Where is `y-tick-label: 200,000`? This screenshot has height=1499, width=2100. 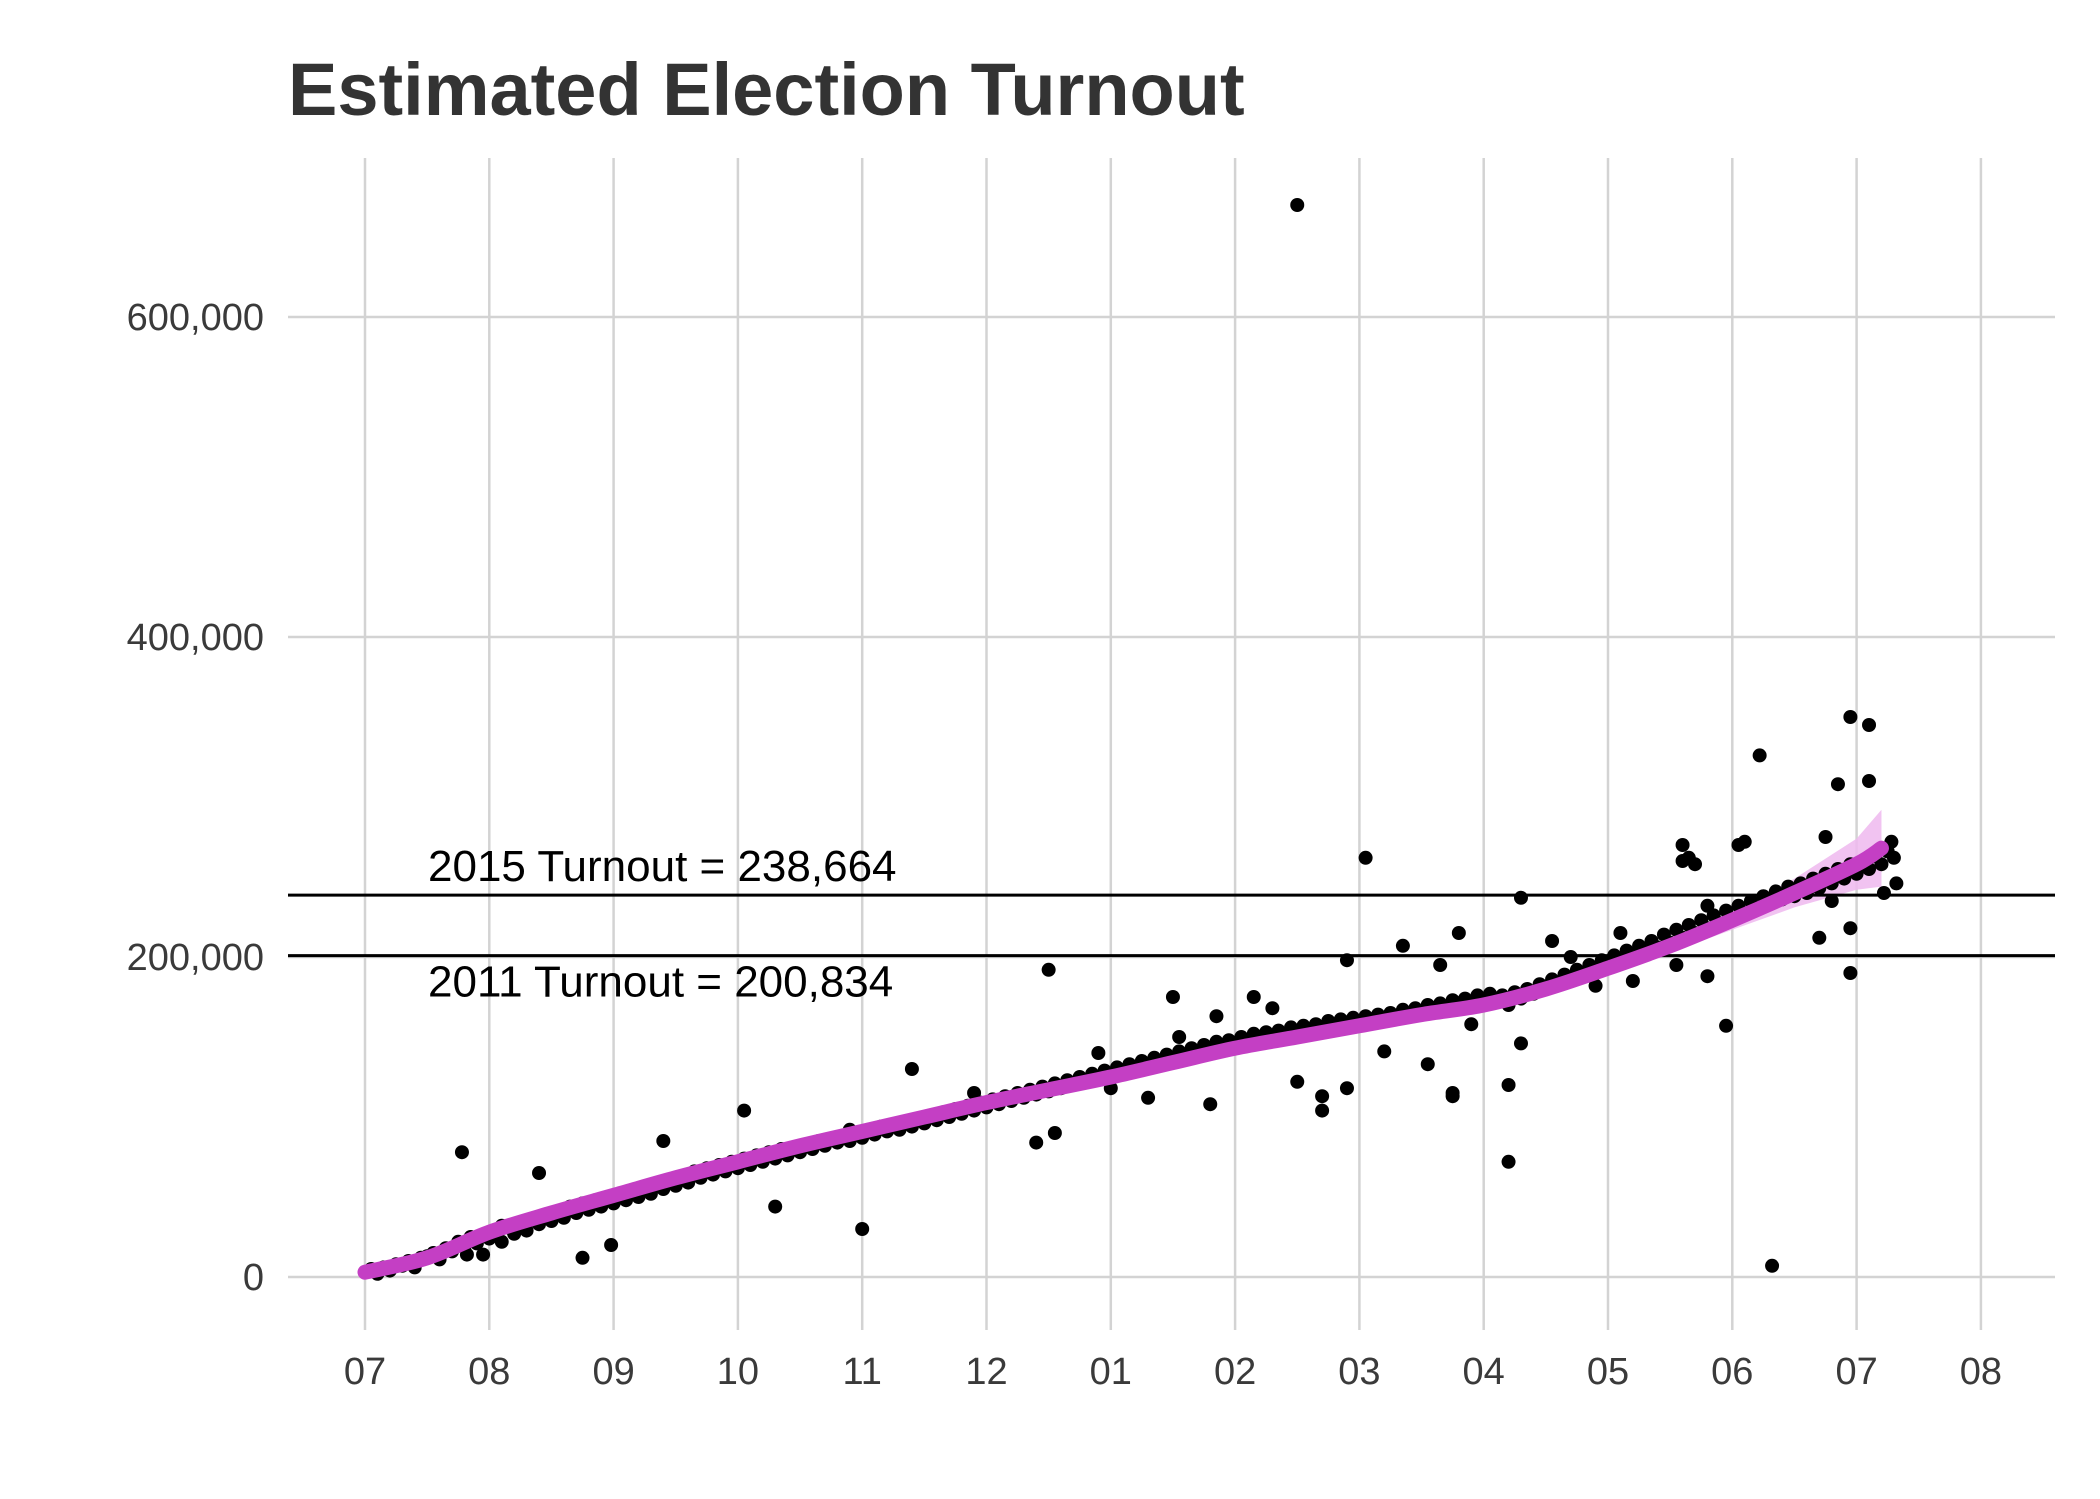 y-tick-label: 200,000 is located at coordinates (195, 958).